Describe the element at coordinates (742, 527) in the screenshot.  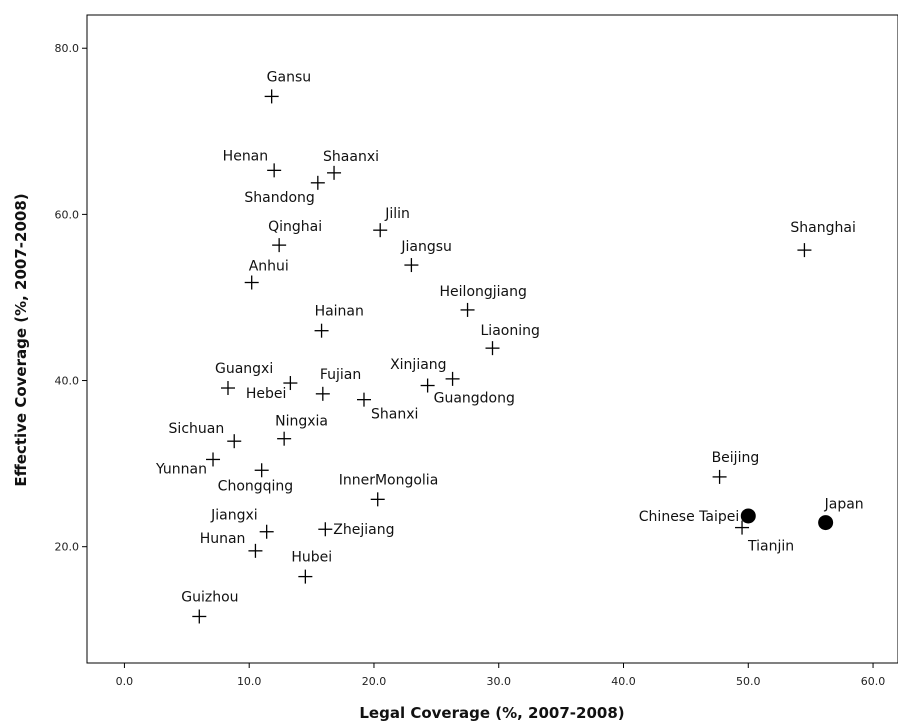
I see `point-tianjin` at that location.